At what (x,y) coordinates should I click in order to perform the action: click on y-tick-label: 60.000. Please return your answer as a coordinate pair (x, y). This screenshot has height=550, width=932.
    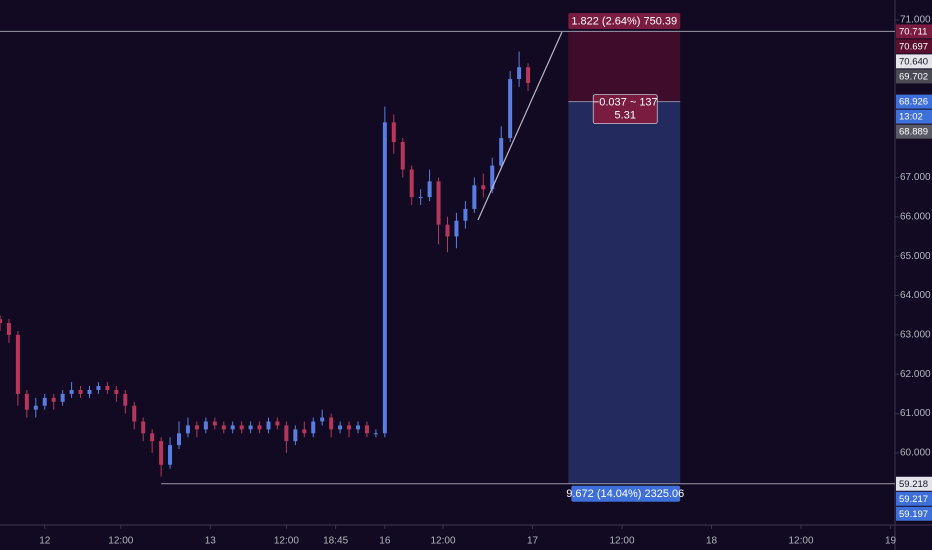
    Looking at the image, I should click on (915, 453).